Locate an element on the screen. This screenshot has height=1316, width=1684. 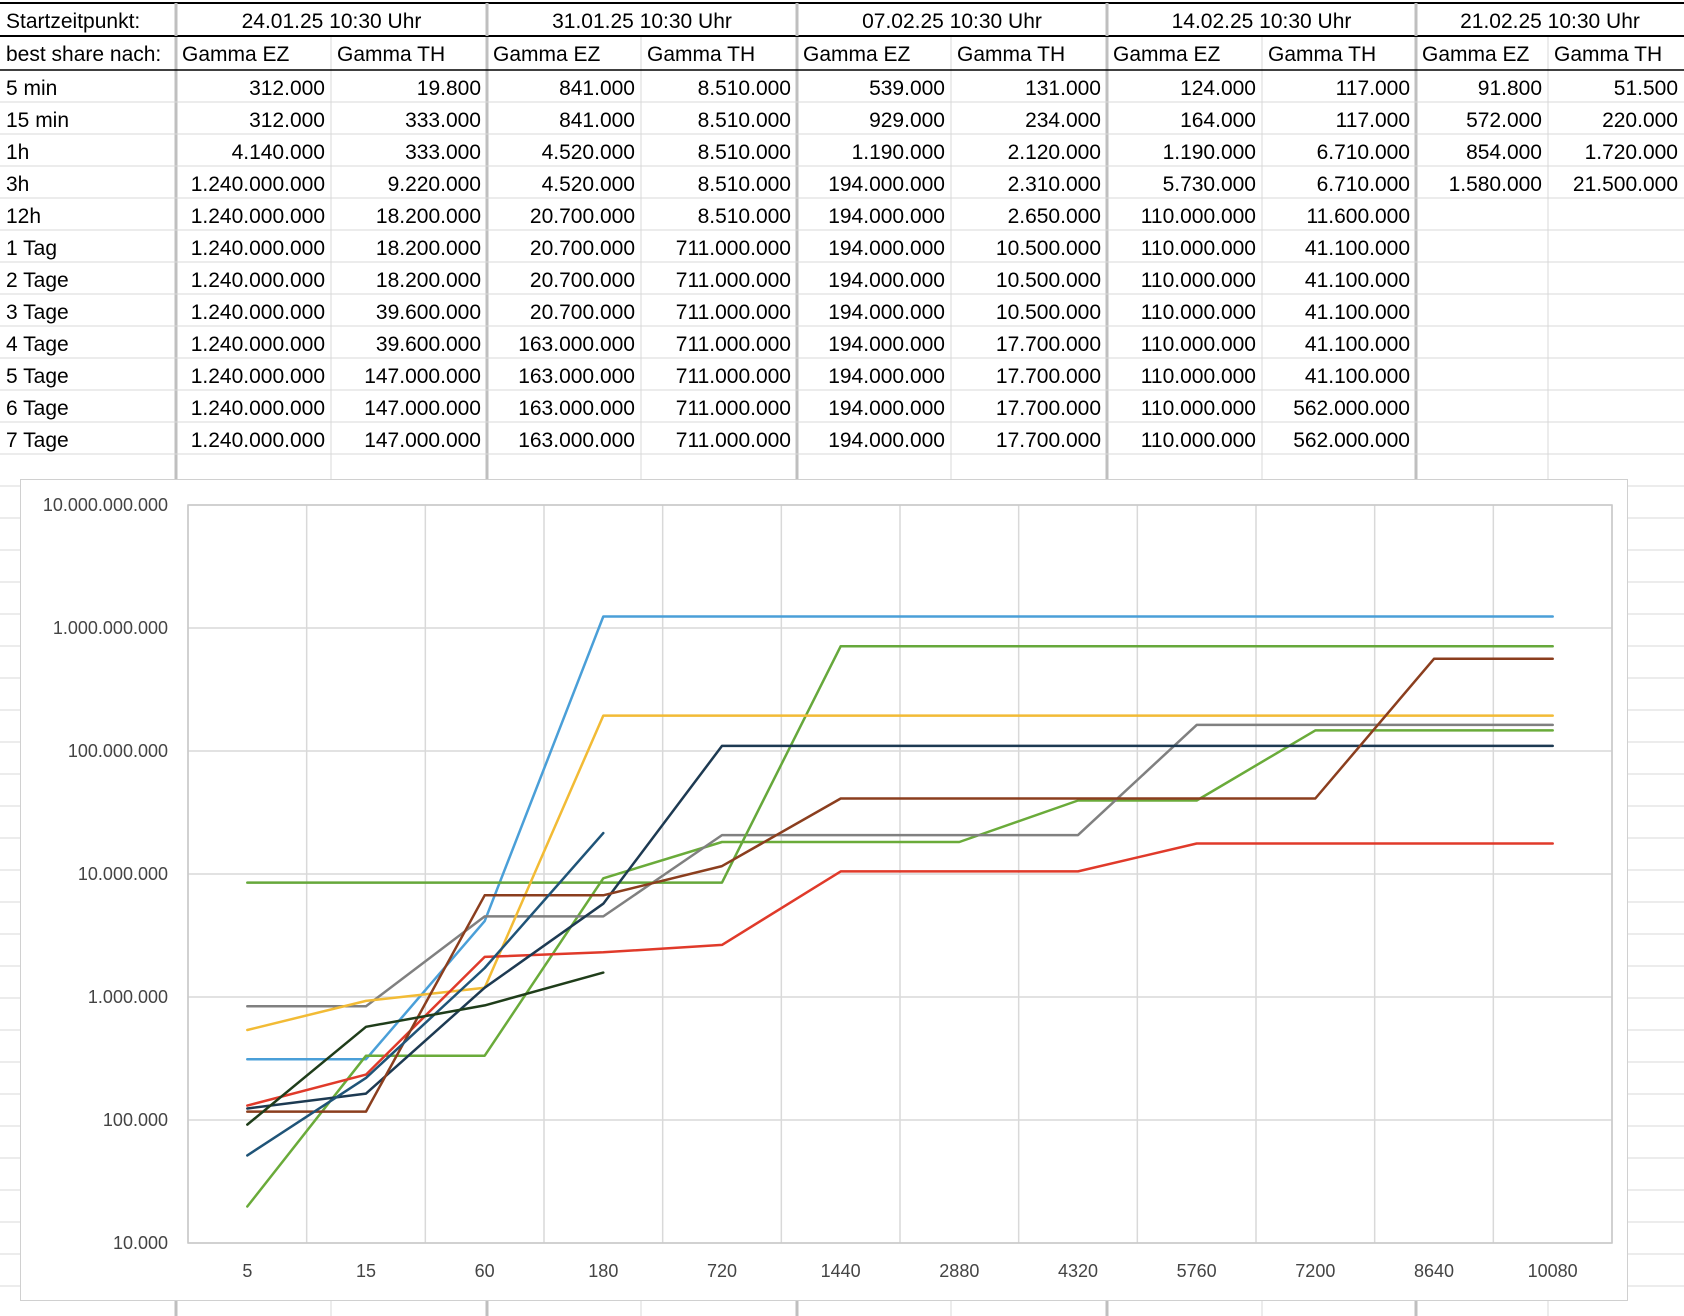
value-cell: 2.650.000 is located at coordinates (1054, 216).